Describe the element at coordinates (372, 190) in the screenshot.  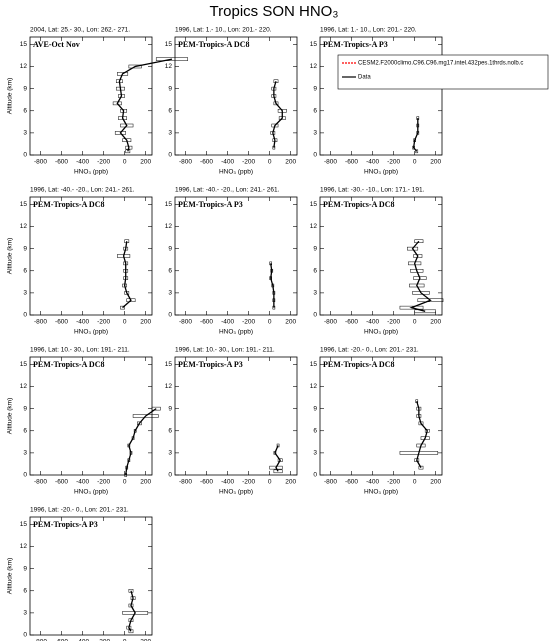
I see `panel-title: 1996, Lat: -30.- -10., Lon: 171.- 191.` at that location.